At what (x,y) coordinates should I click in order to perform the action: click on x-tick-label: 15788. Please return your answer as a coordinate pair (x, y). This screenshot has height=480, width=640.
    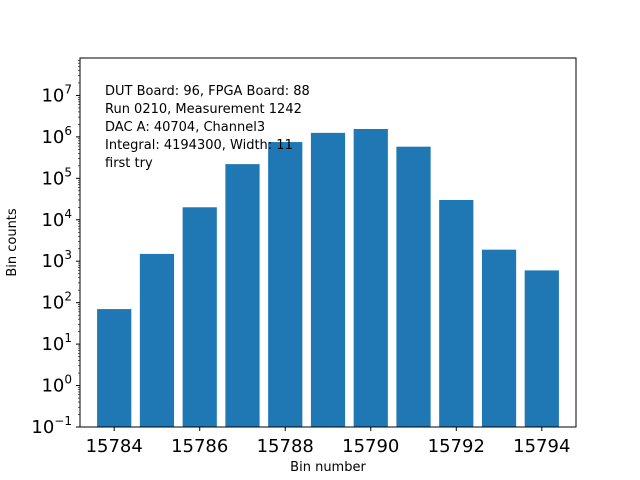
    Looking at the image, I should click on (285, 446).